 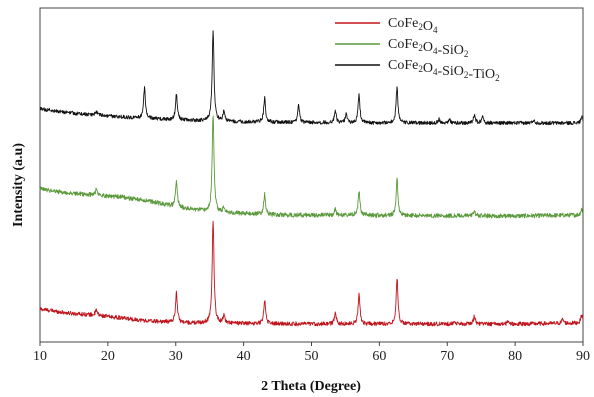 I want to click on x-tick-label: 30, so click(x=176, y=356).